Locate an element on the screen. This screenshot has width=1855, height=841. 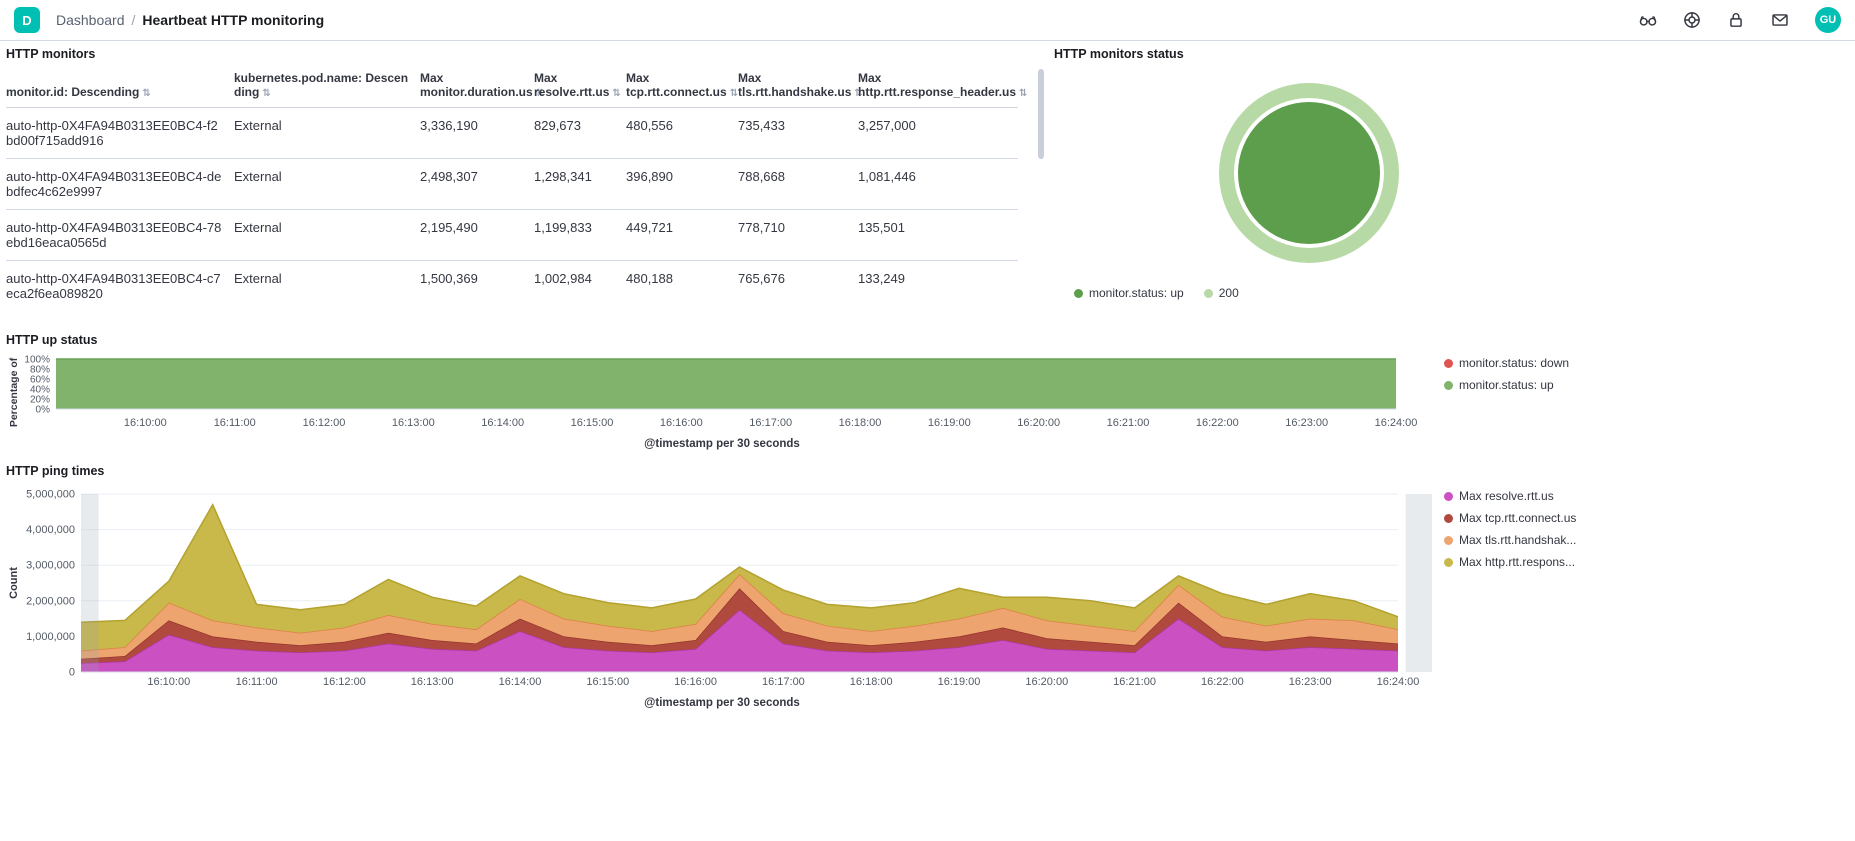
column-header: monitor.id: Descending ⇅ is located at coordinates (120, 86).